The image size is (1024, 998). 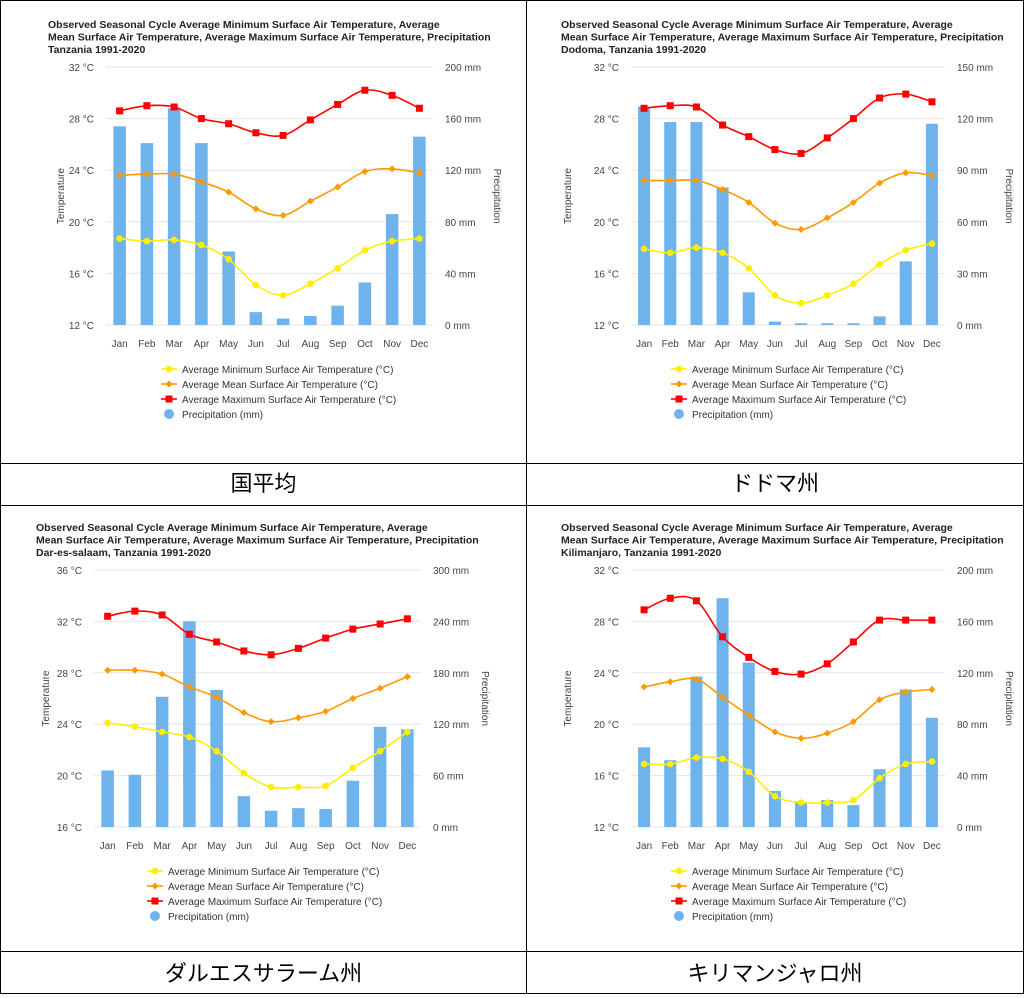 I want to click on y2-tick-label: 0 mm, so click(x=969, y=326).